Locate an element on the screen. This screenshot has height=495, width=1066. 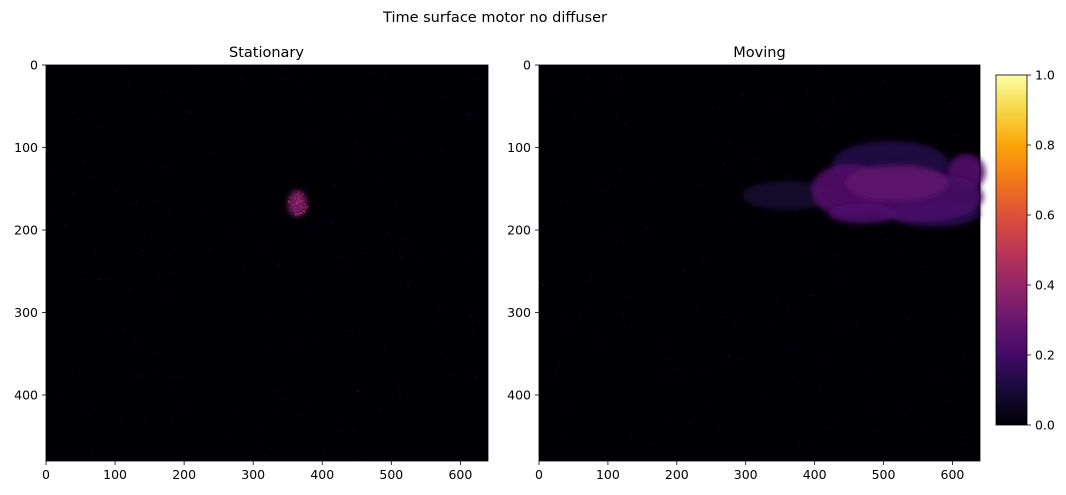
colorbar-tick-label: 0.2 is located at coordinates (1045, 355).